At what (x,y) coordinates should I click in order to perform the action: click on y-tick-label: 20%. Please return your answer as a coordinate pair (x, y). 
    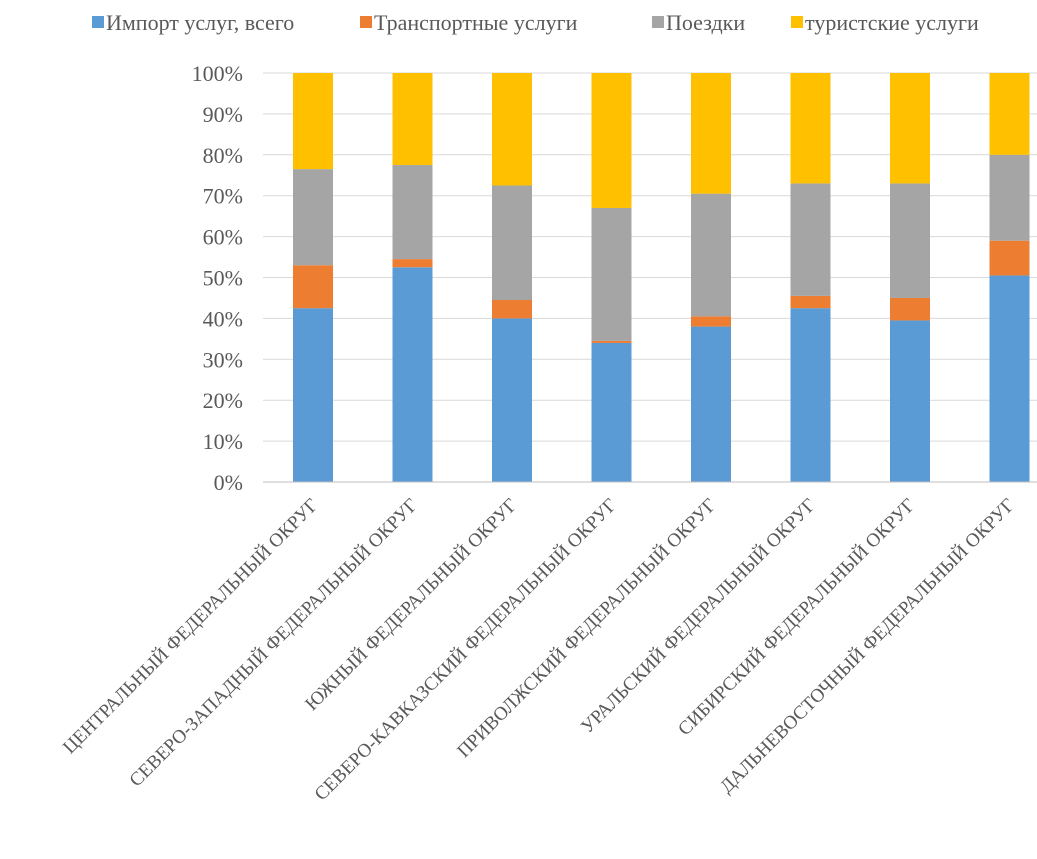
    Looking at the image, I should click on (223, 400).